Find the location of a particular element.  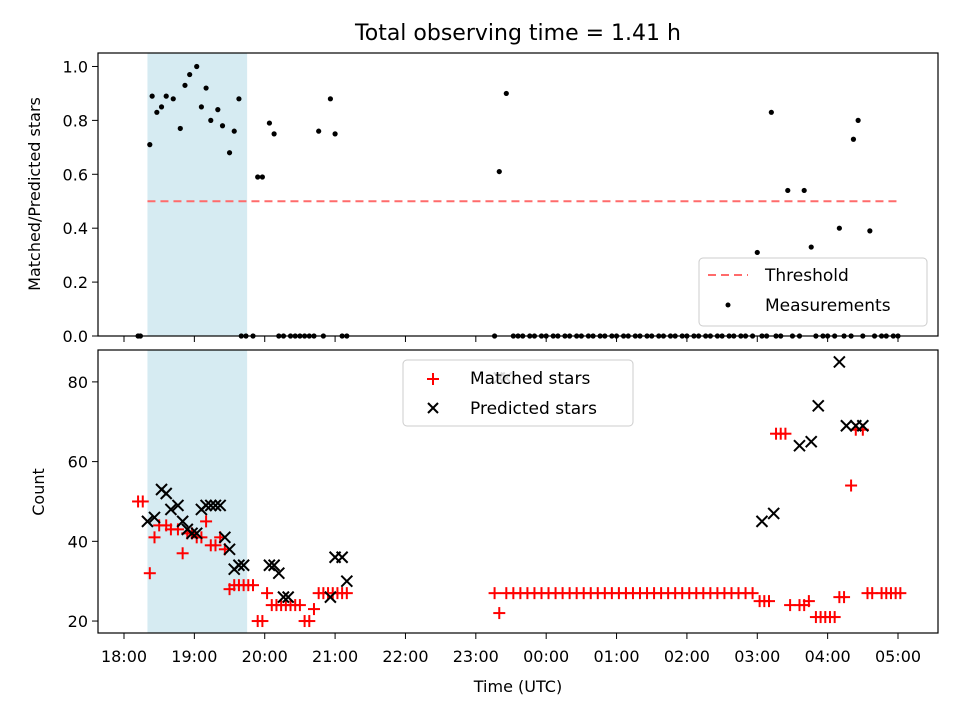

x-tick-label: 22:00 is located at coordinates (405, 656).